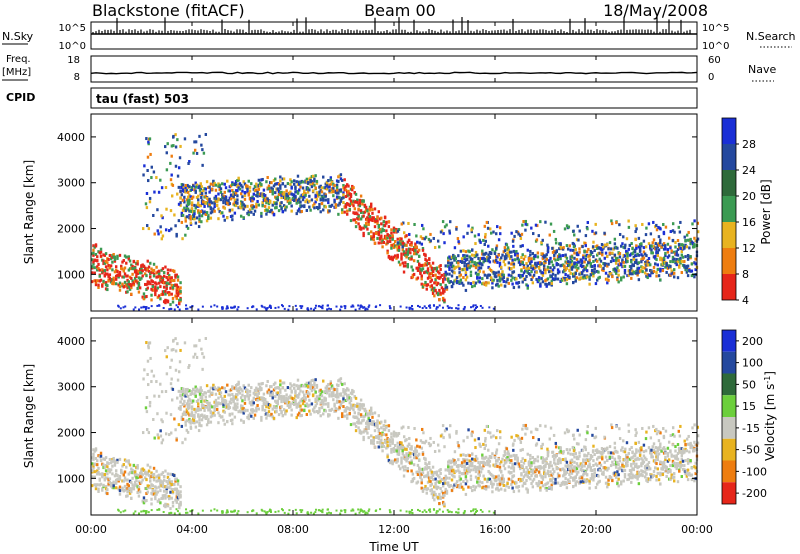  I want to click on nave-label: Nave, so click(762, 69).